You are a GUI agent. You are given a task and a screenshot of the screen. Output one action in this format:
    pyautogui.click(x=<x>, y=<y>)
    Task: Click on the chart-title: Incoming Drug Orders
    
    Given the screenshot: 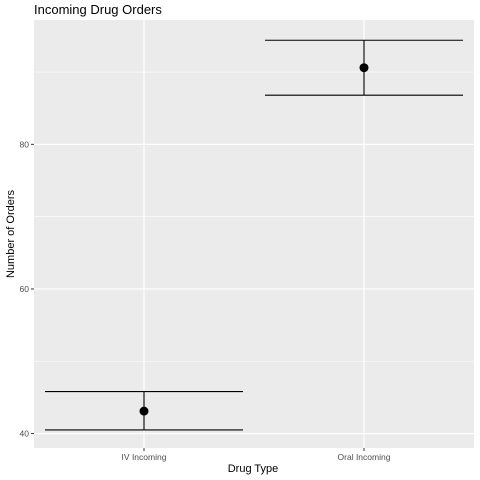 What is the action you would take?
    pyautogui.click(x=98, y=9)
    